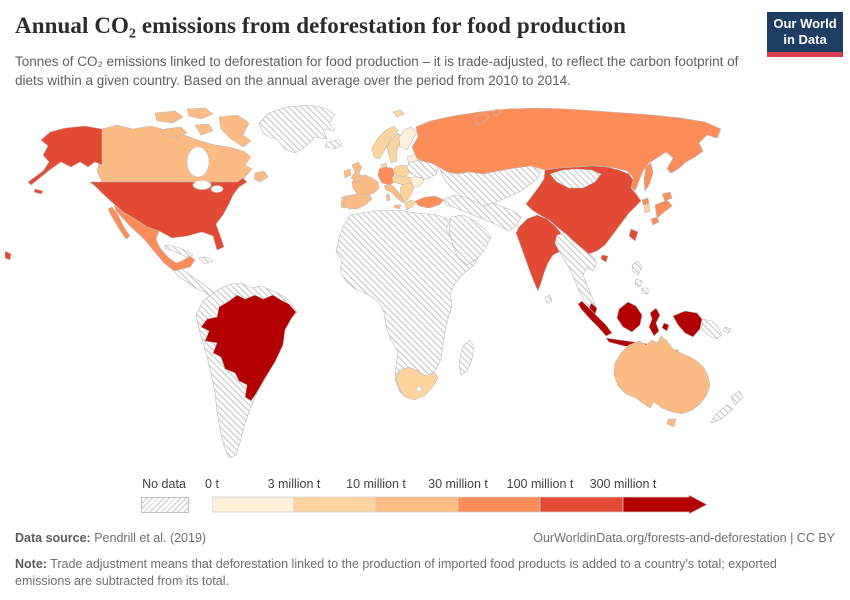 The height and width of the screenshot is (600, 850). Describe the element at coordinates (499, 504) in the screenshot. I see `legend-bin-30-100m` at that location.